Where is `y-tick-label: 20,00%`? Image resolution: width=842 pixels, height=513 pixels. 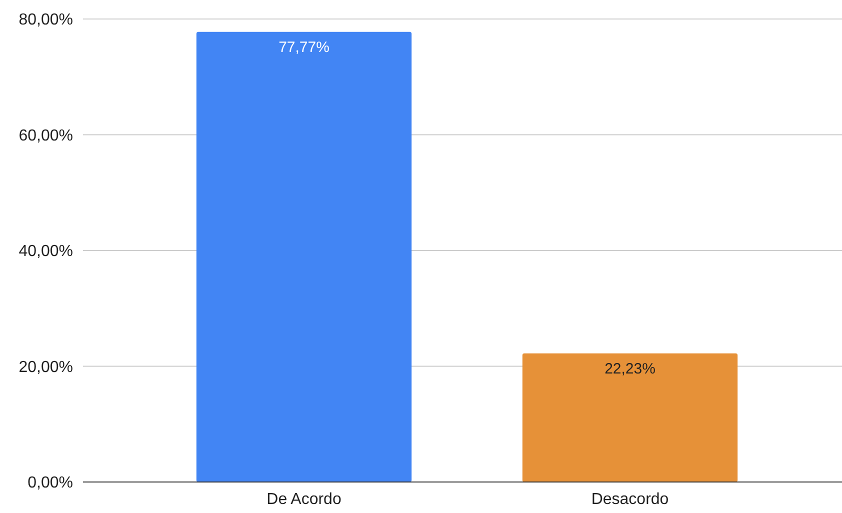 y-tick-label: 20,00% is located at coordinates (45, 367).